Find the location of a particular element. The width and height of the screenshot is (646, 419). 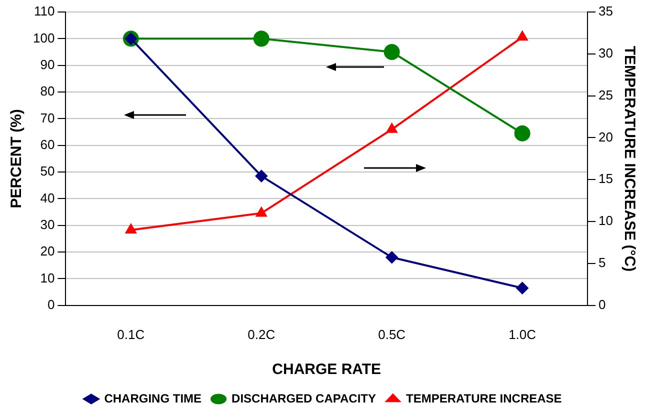

y-tick-label: 100 is located at coordinates (43, 38).